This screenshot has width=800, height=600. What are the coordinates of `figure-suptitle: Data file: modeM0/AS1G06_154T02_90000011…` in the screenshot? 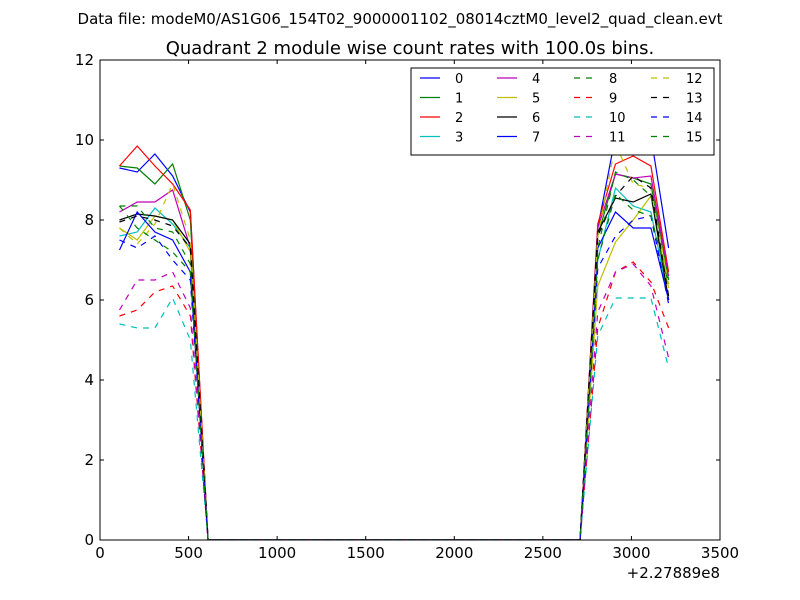 It's located at (400, 19).